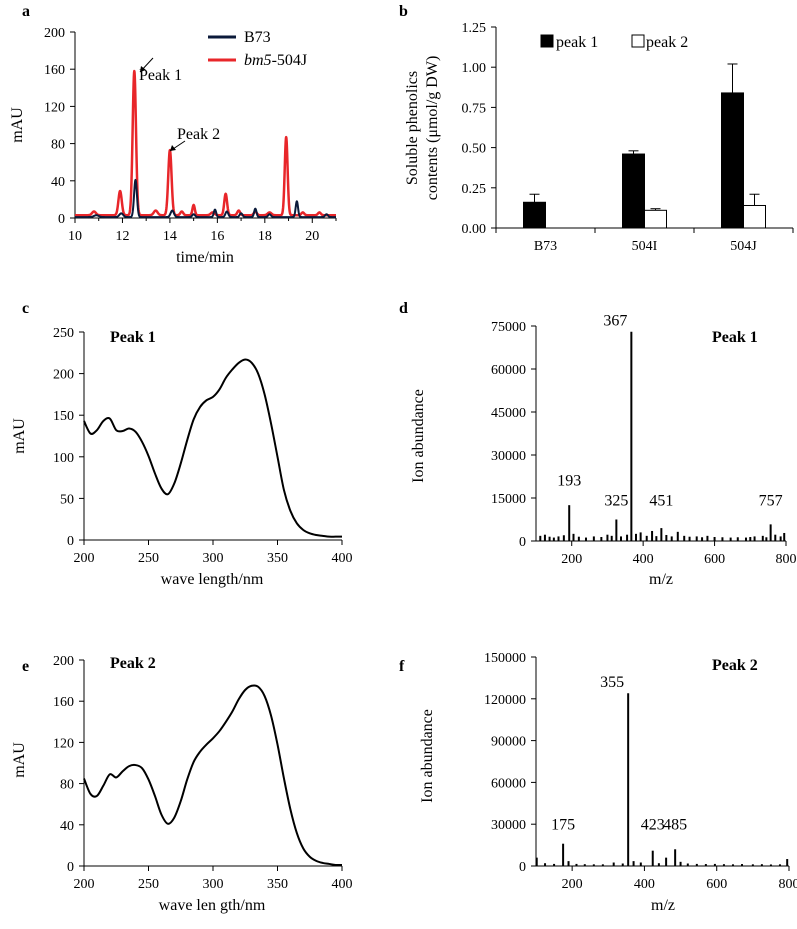  What do you see at coordinates (25, 666) in the screenshot?
I see `panel-label-e: e` at bounding box center [25, 666].